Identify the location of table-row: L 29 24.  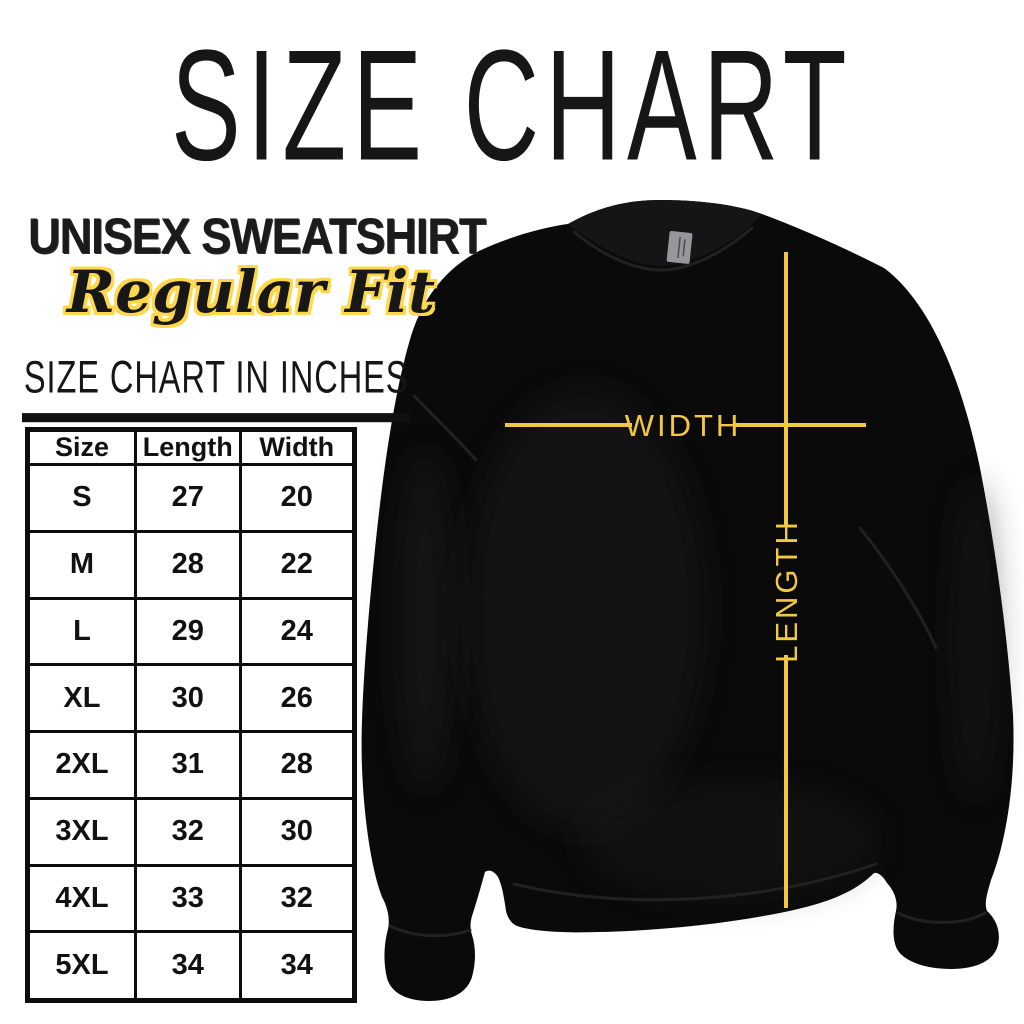
(191, 631).